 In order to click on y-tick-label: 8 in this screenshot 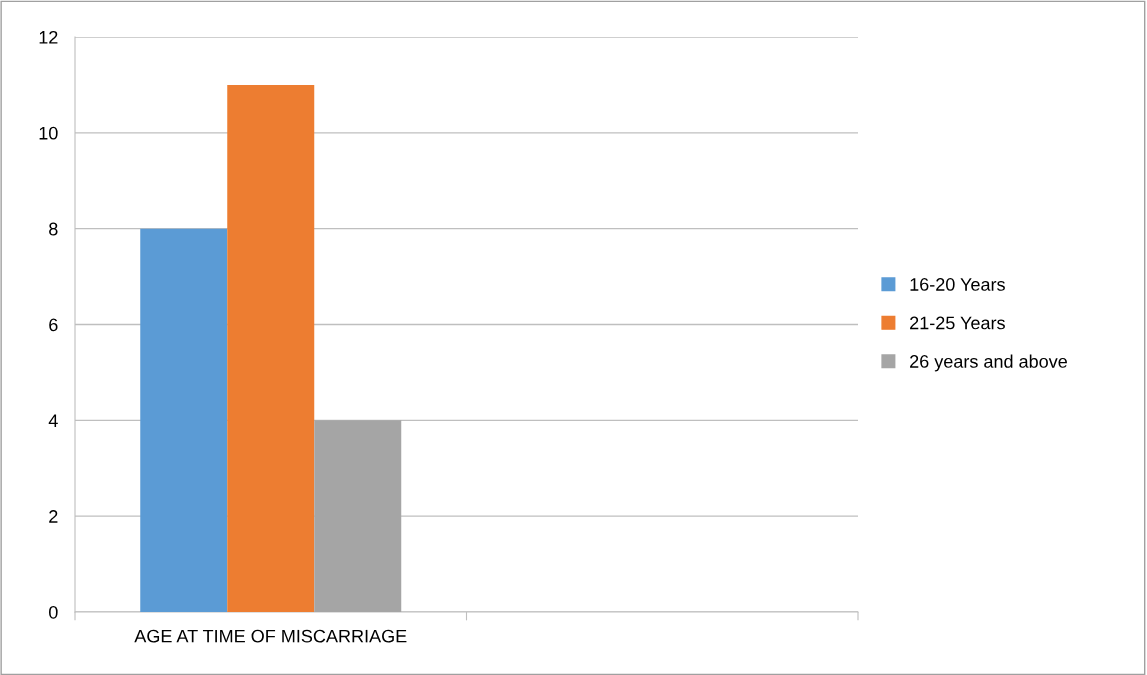, I will do `click(53, 229)`.